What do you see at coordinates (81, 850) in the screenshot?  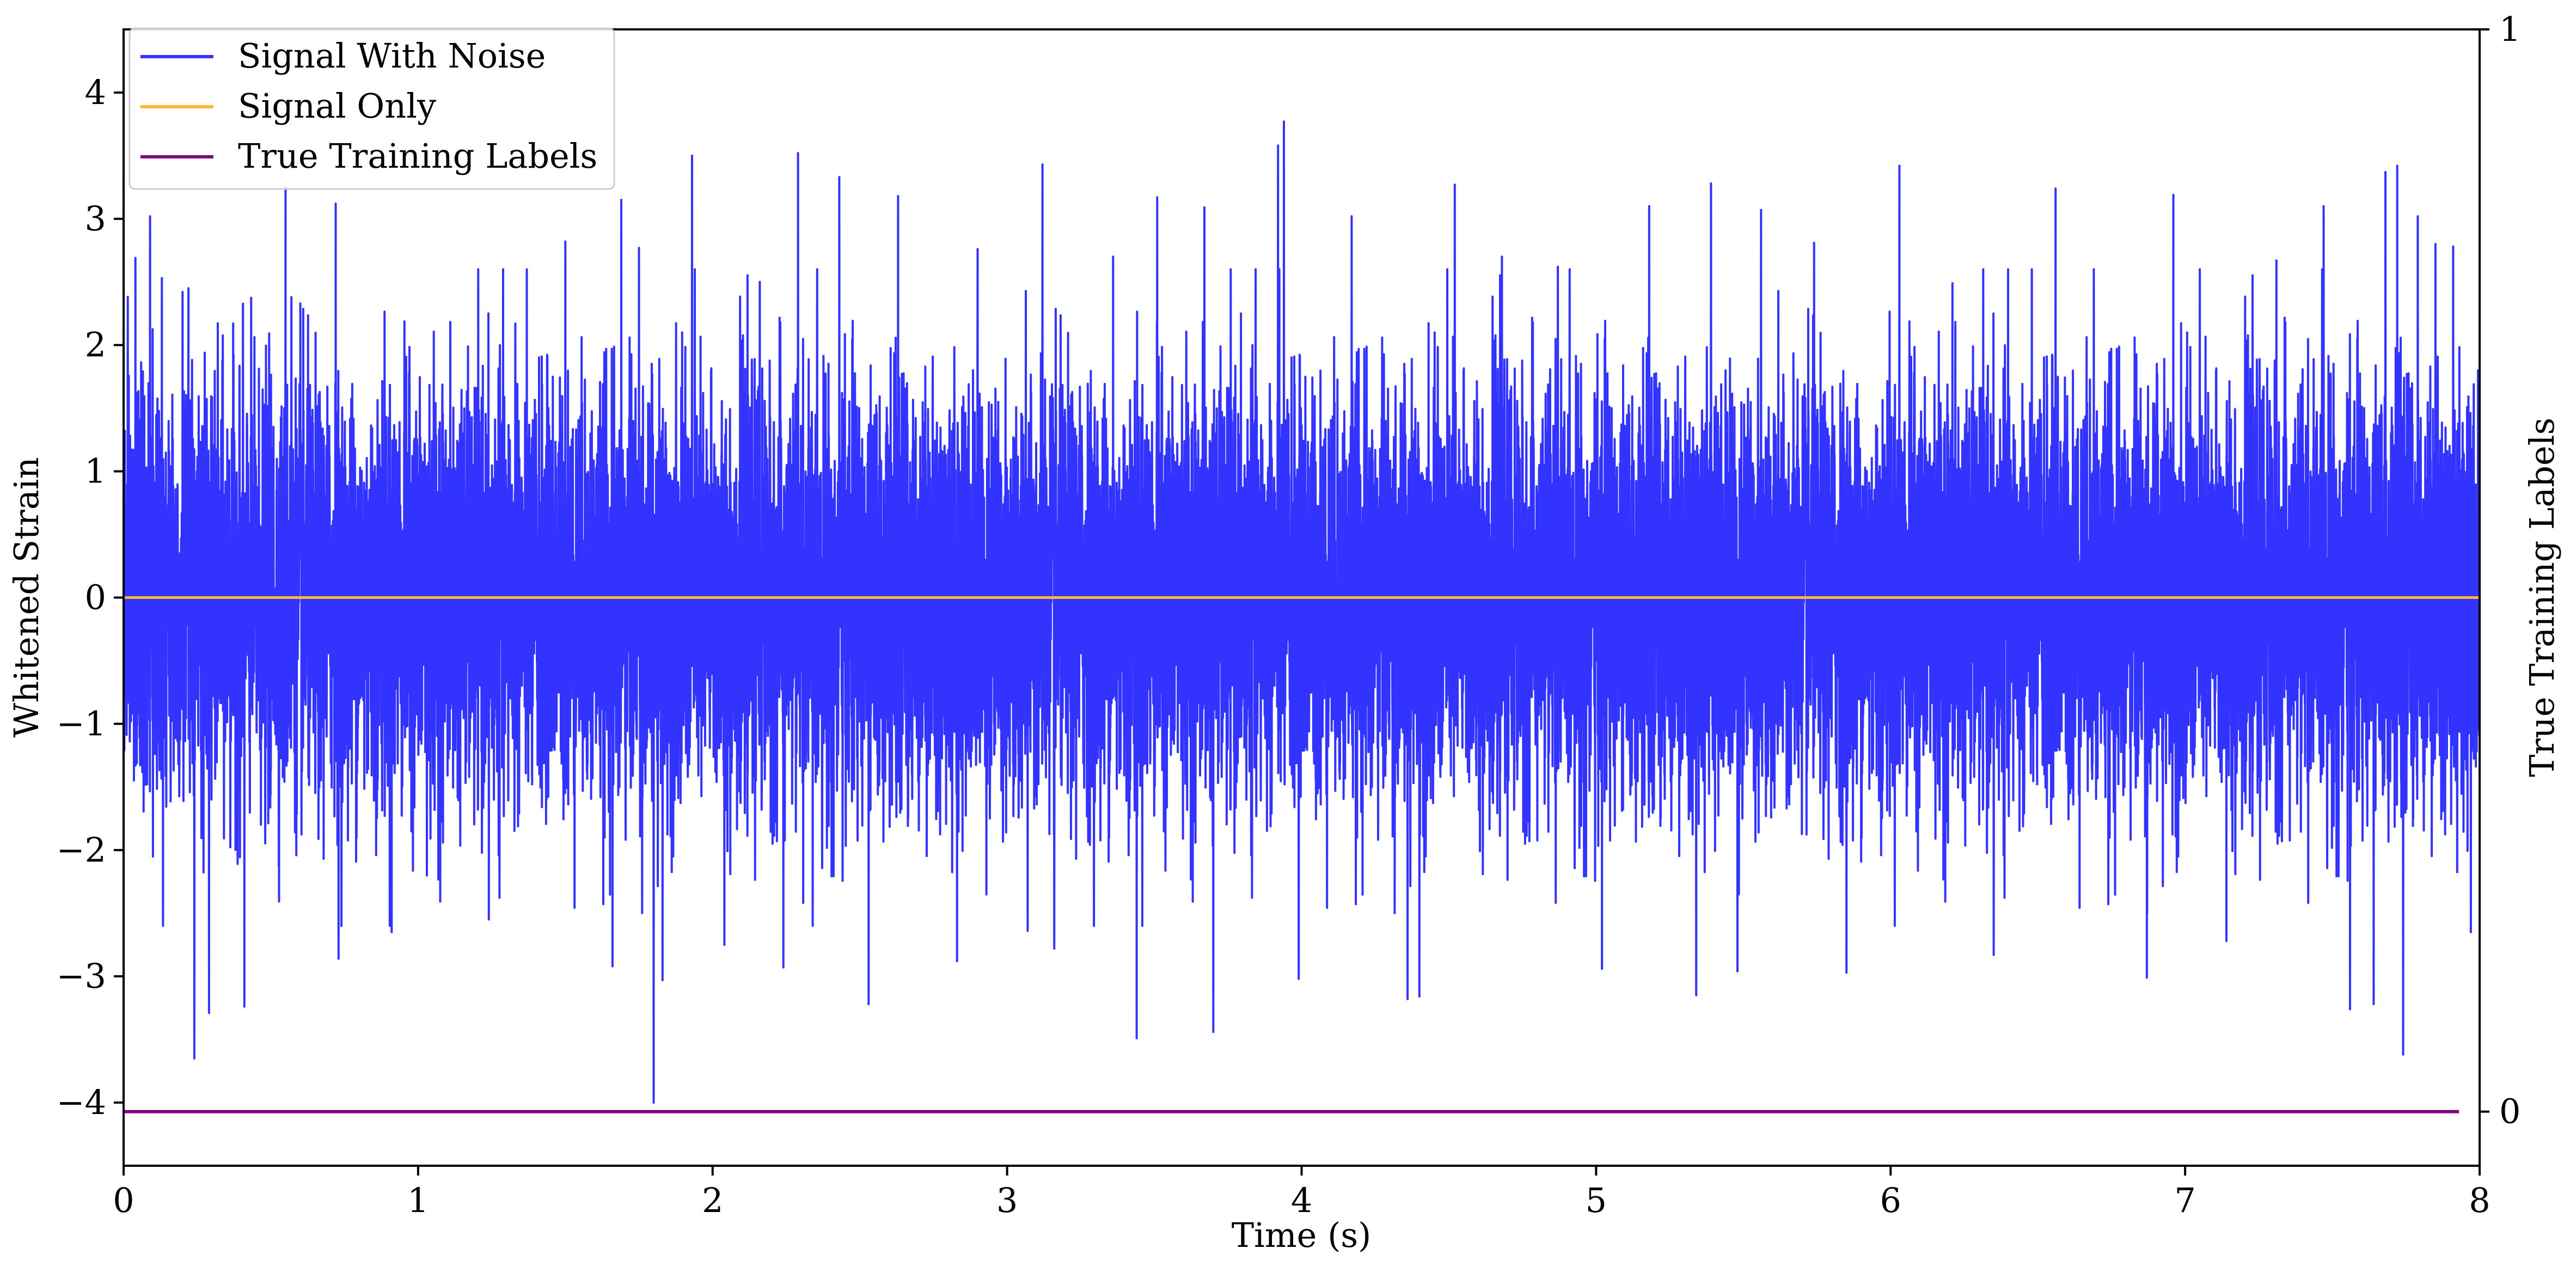 I see `y-tick-label: −2` at bounding box center [81, 850].